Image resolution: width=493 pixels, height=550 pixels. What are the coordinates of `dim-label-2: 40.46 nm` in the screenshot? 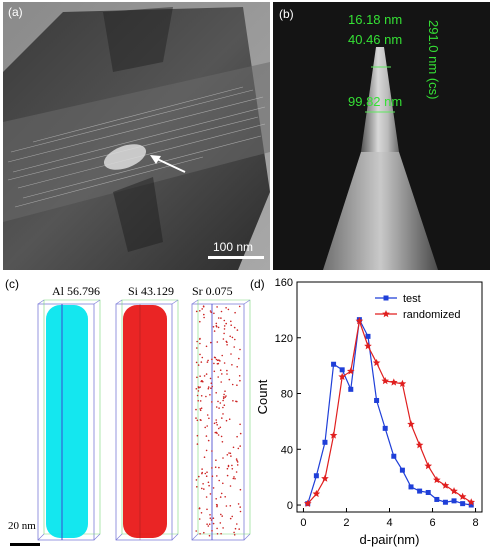 It's located at (375, 39).